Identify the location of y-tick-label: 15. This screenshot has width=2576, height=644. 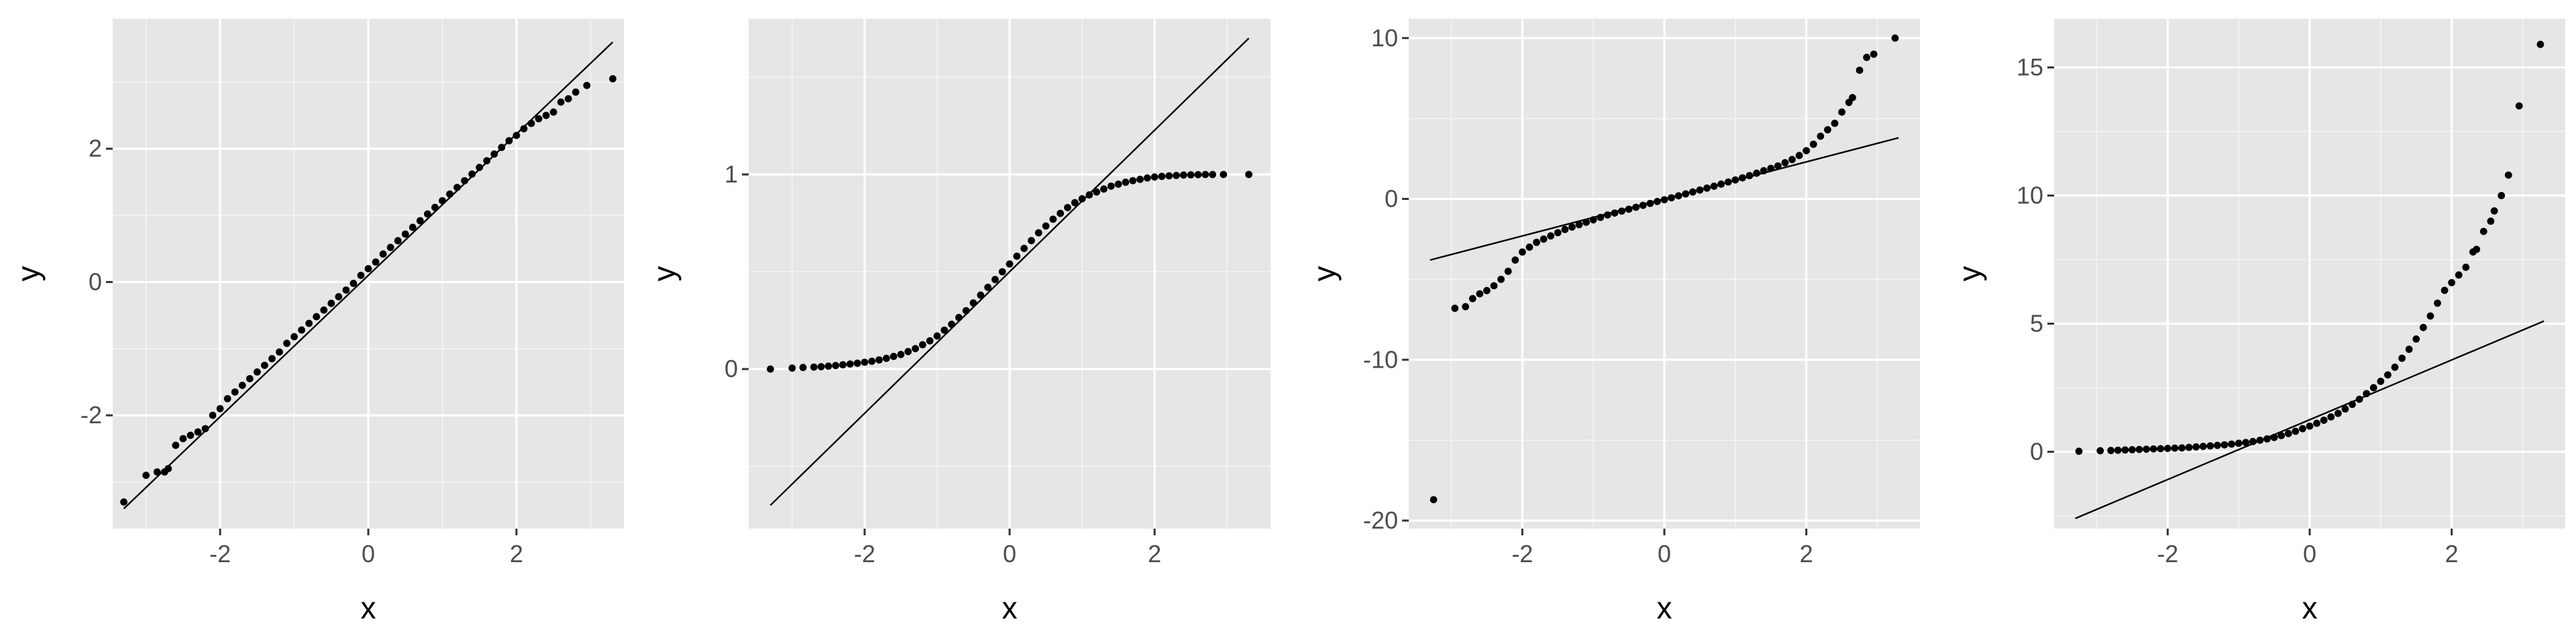
(2030, 67).